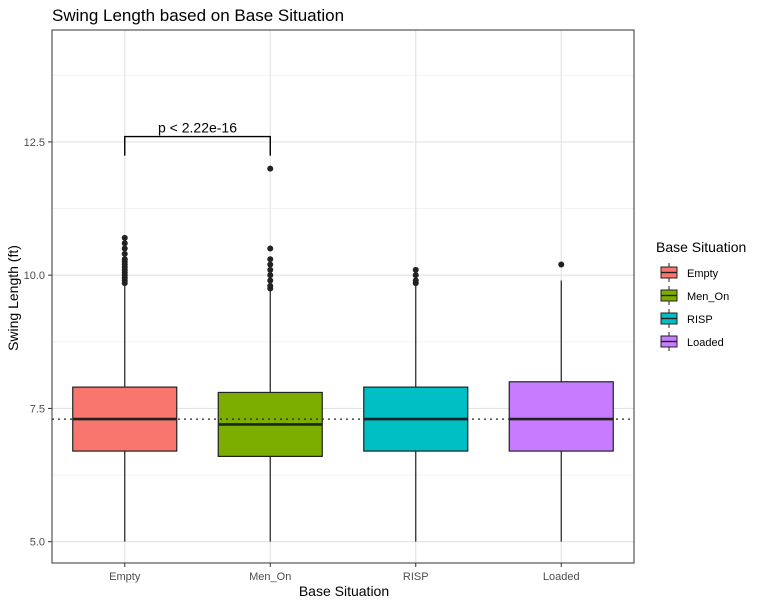  What do you see at coordinates (708, 297) in the screenshot?
I see `legend-label: Men_On` at bounding box center [708, 297].